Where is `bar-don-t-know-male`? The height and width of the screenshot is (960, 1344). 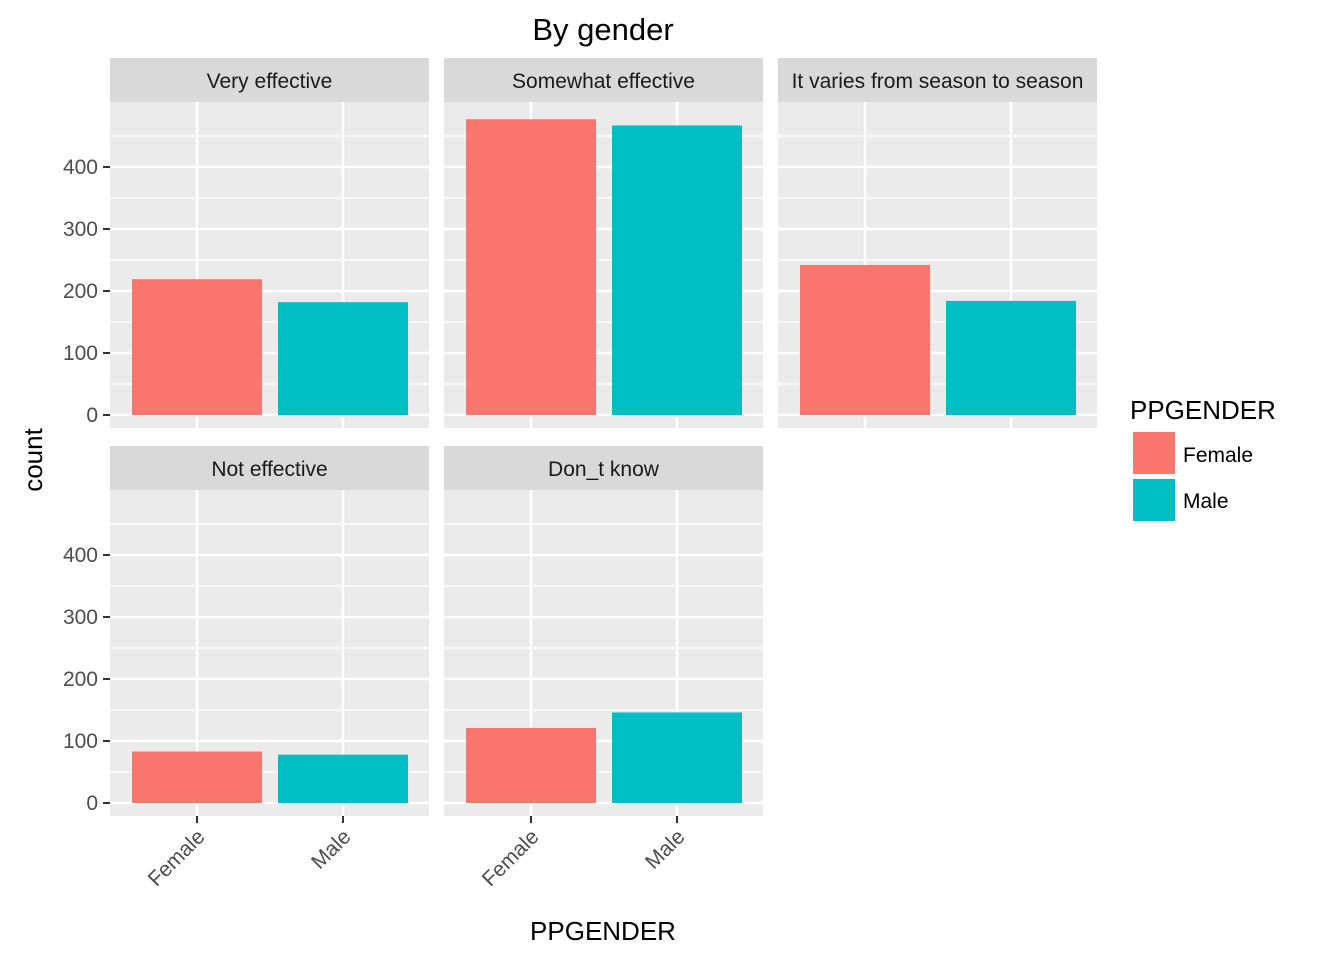
bar-don-t-know-male is located at coordinates (677, 757).